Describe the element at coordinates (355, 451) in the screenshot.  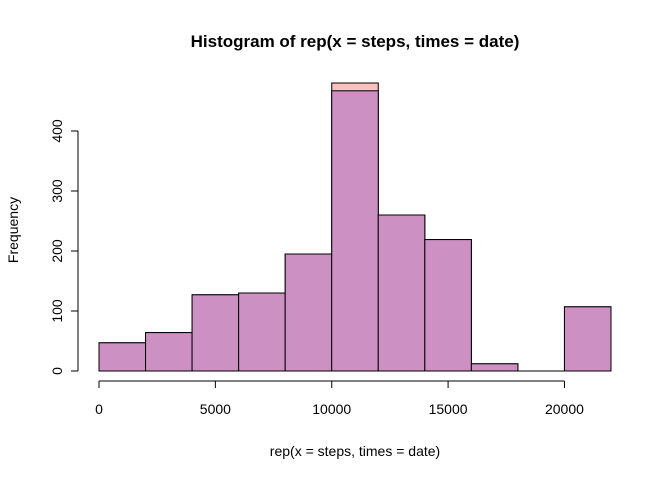
I see `x-axis-label: rep(x = steps, times = date)` at that location.